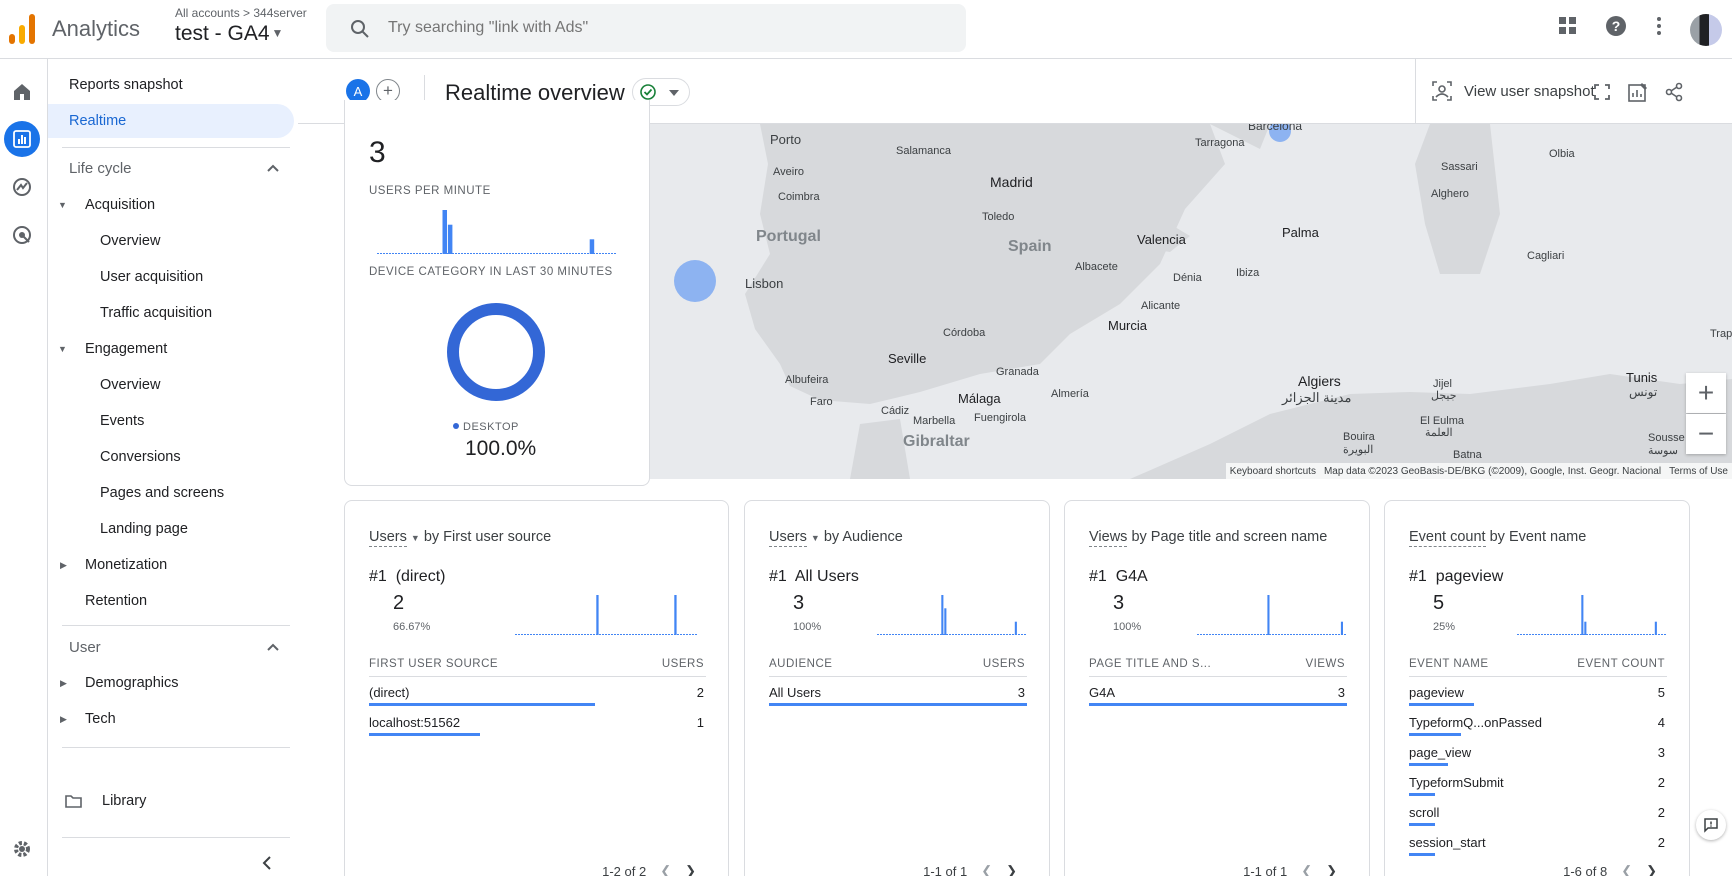  I want to click on advertising-icon, so click(22, 235).